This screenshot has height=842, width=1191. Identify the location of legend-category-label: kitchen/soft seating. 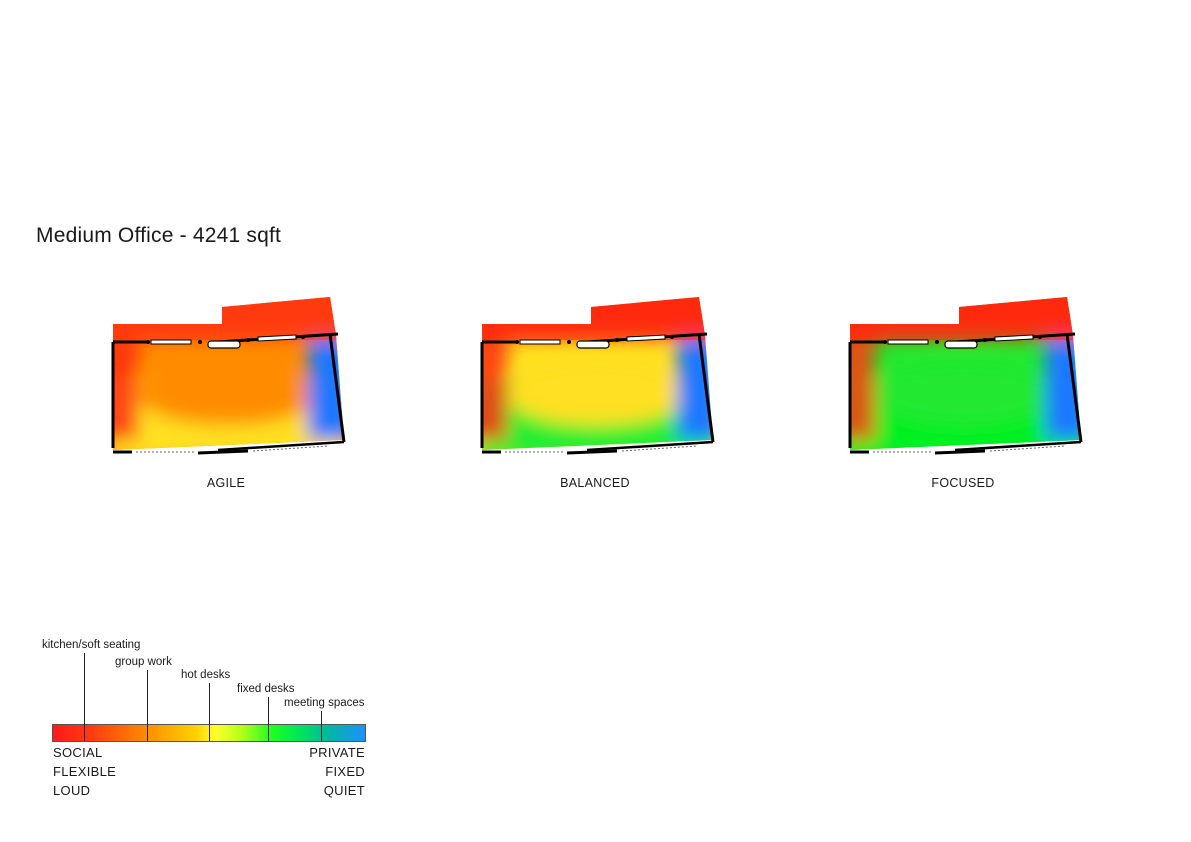
(91, 645).